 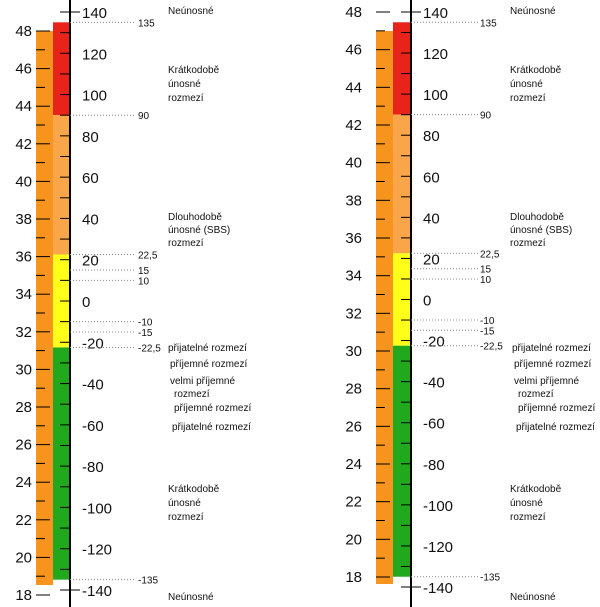 What do you see at coordinates (537, 217) in the screenshot?
I see `dlouhodobe-label: Dlouhodobě` at bounding box center [537, 217].